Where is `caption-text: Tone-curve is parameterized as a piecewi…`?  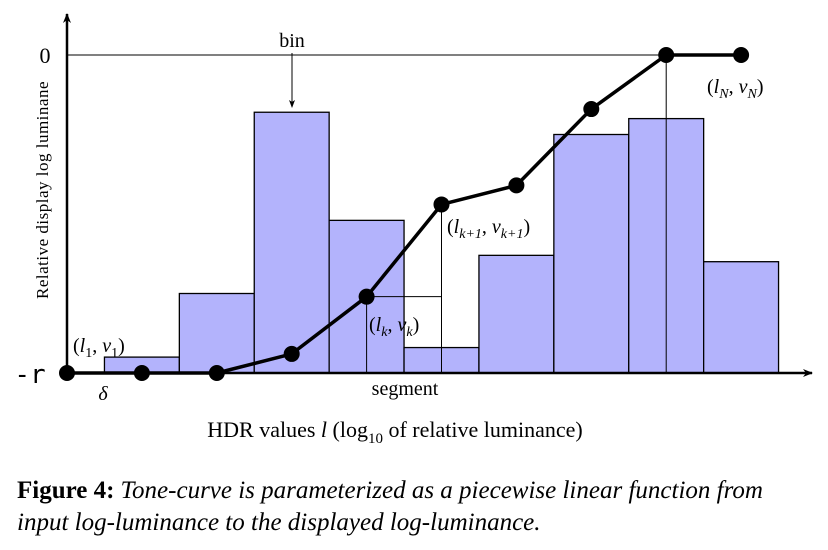
caption-text: Tone-curve is parameterized as a piecewi… is located at coordinates (390, 506).